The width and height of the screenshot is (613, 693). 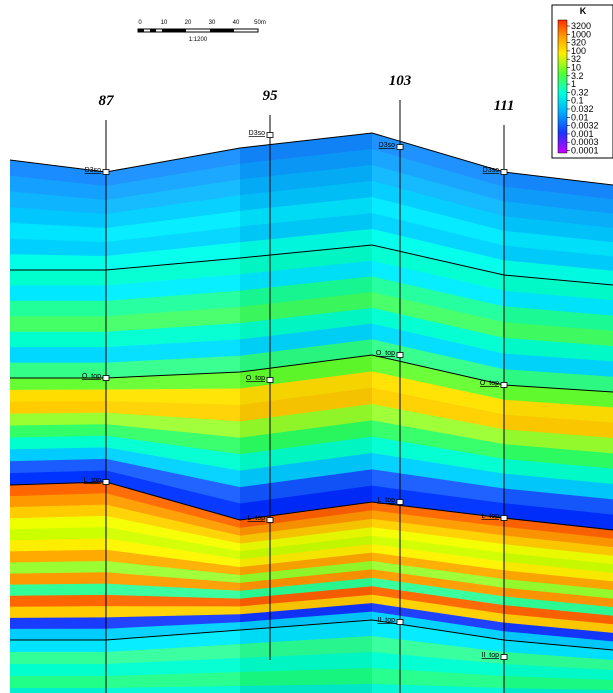 What do you see at coordinates (580, 92) in the screenshot?
I see `legend-label: 0.32` at bounding box center [580, 92].